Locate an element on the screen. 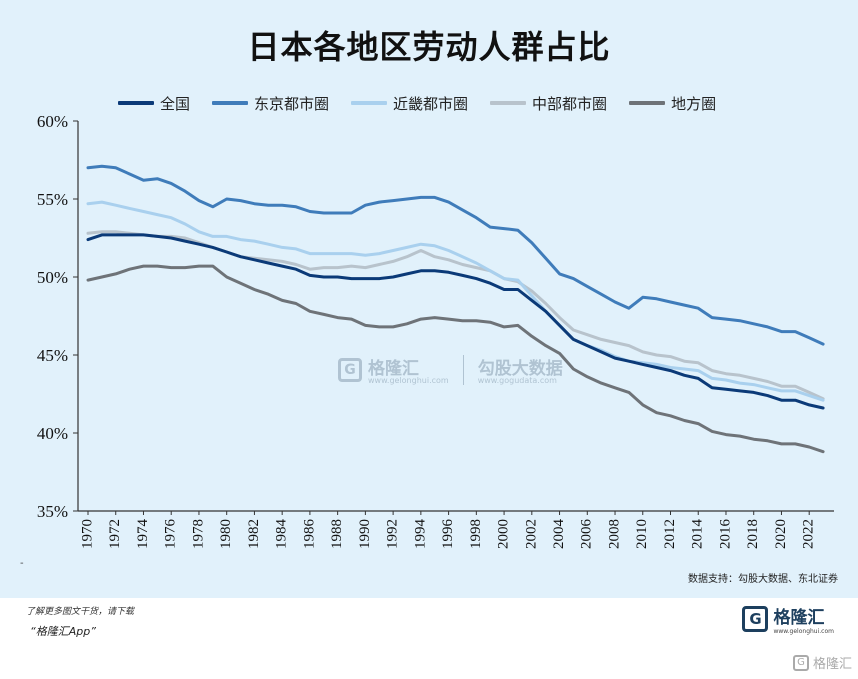  x-tick-label: 1970 is located at coordinates (87, 534).